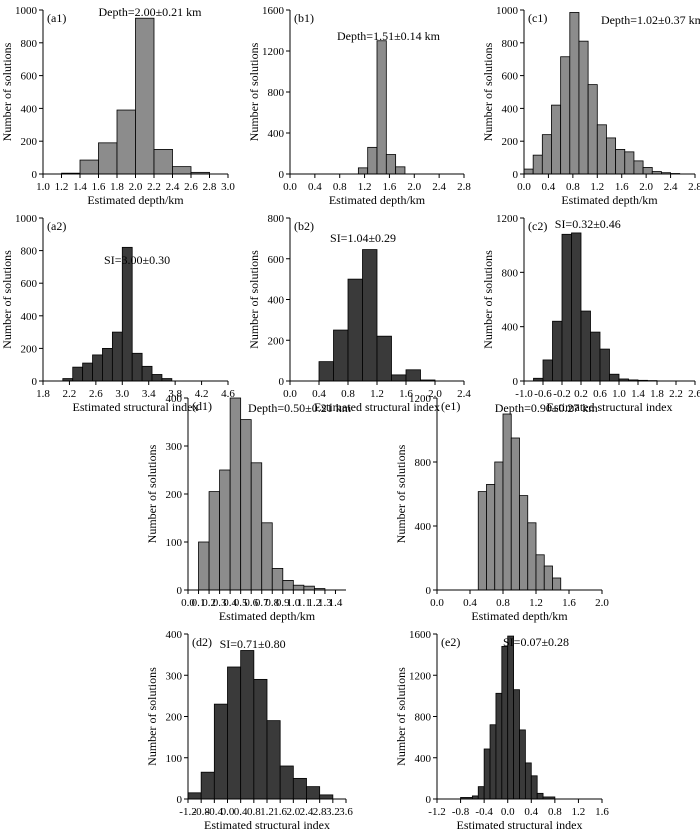  I want to click on x-tick-label: 2.4, so click(464, 394).